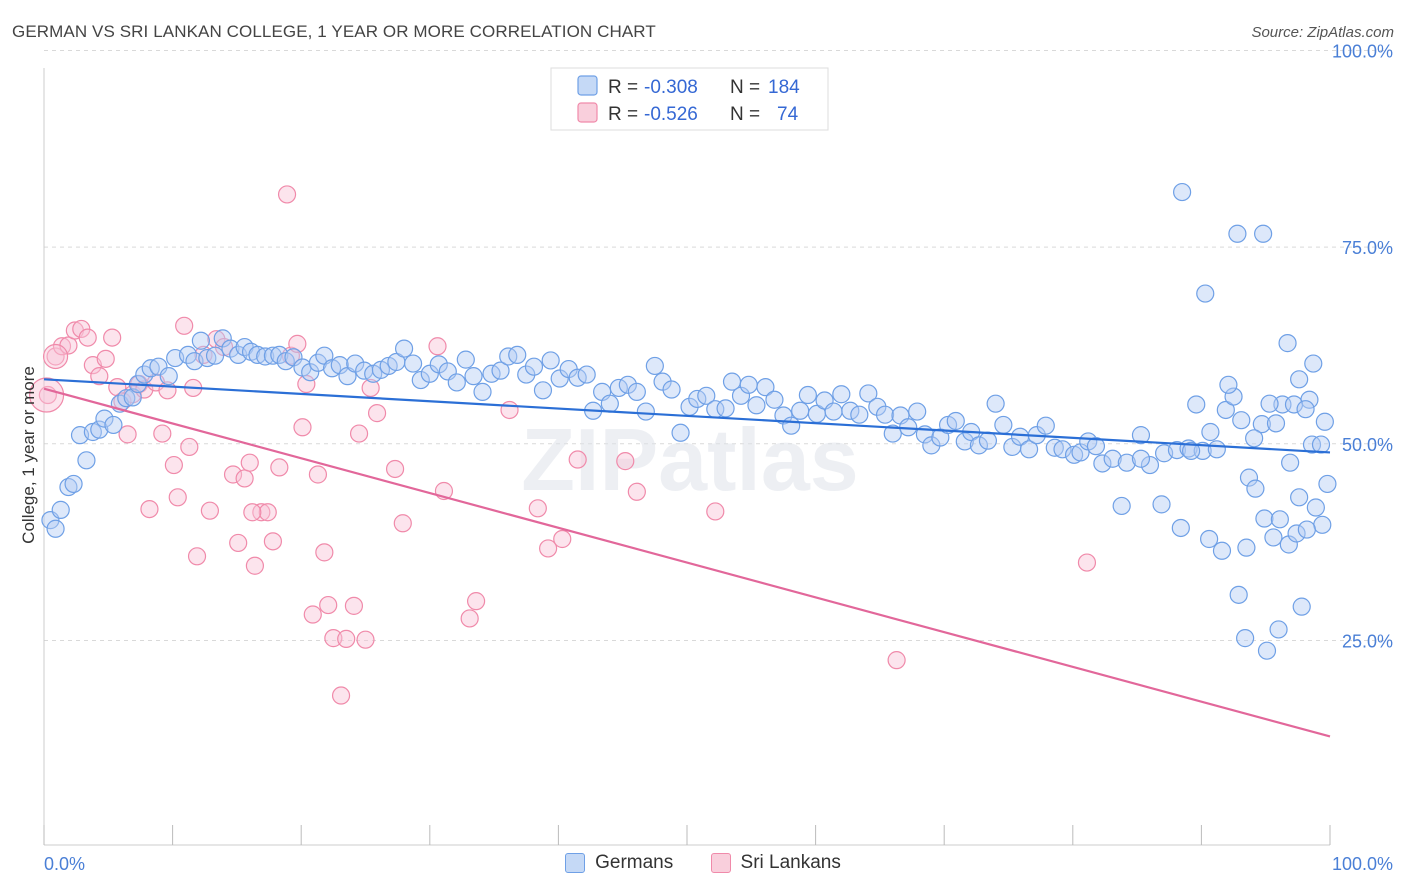 This screenshot has width=1406, height=892. I want to click on legend-top: R = -0.308 N = 184 R = -0.526 N = 74, so click(689, 99).